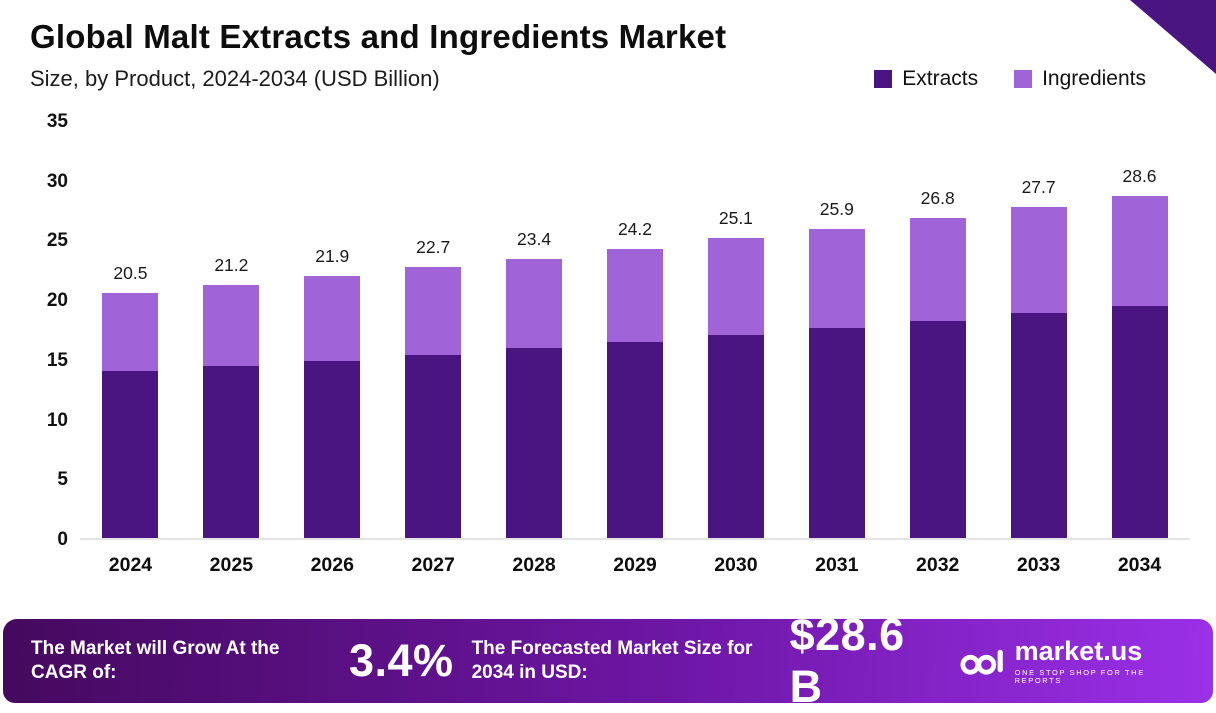 The image size is (1216, 713). What do you see at coordinates (1038, 187) in the screenshot?
I see `bar-total-label: 27.7` at bounding box center [1038, 187].